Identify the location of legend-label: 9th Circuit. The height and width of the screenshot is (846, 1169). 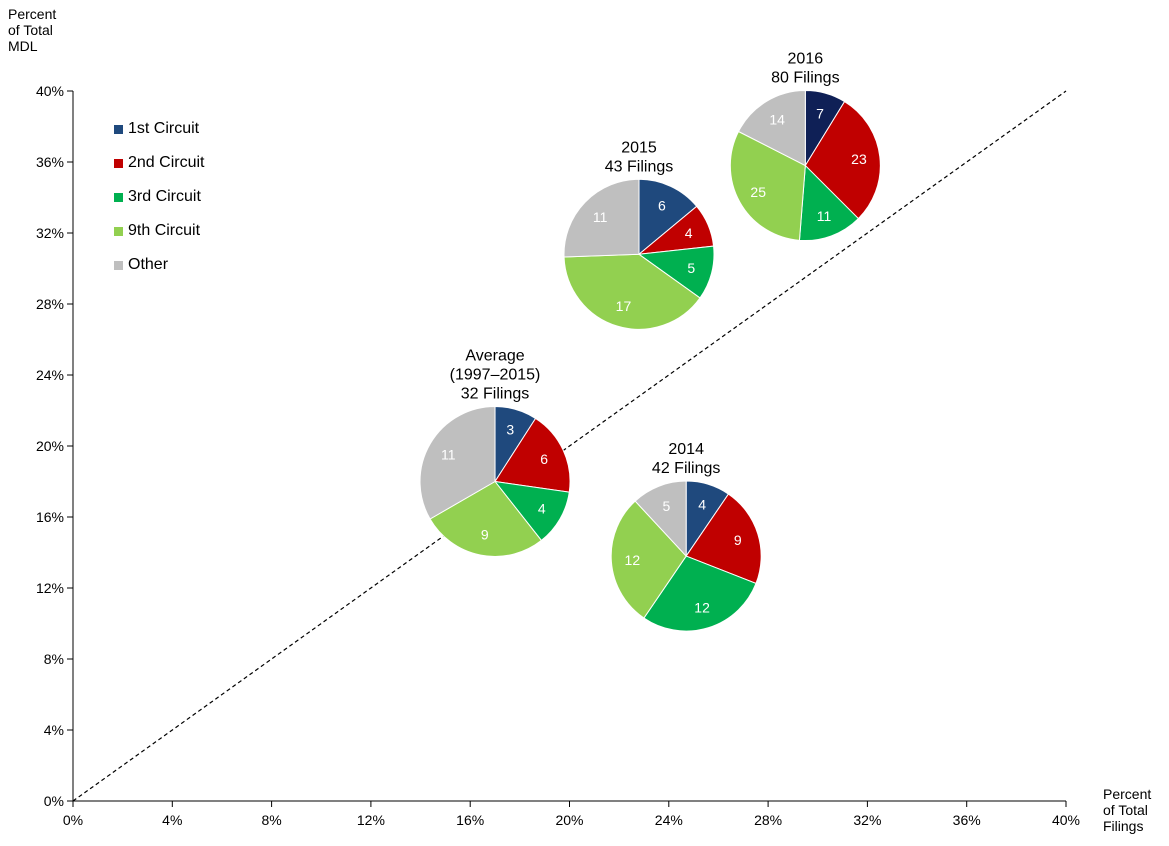
(164, 230).